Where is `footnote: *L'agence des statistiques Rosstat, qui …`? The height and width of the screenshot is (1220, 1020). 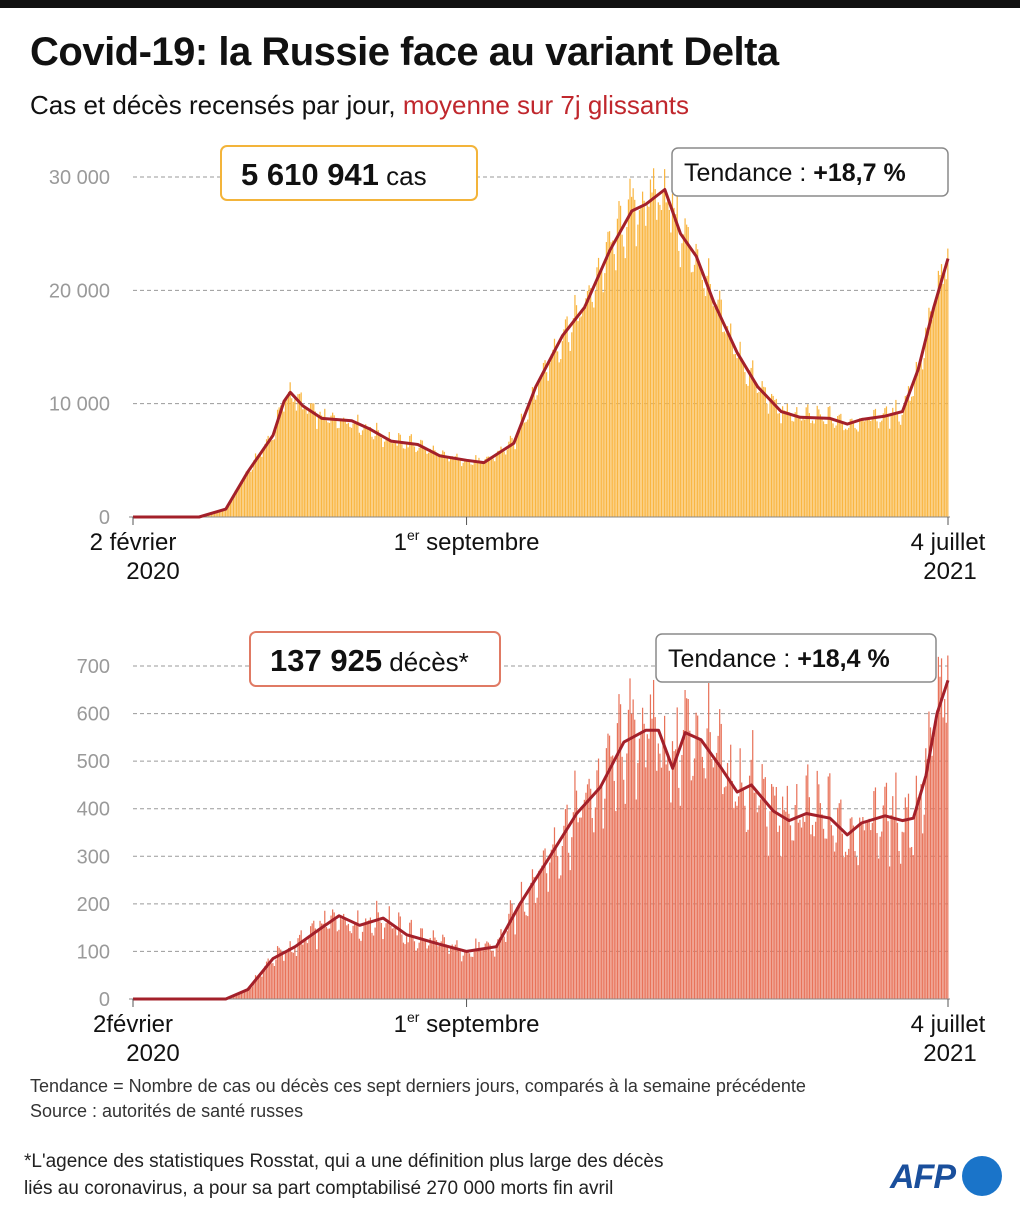
footnote: *L'agence des statistiques Rosstat, qui … is located at coordinates (343, 1175).